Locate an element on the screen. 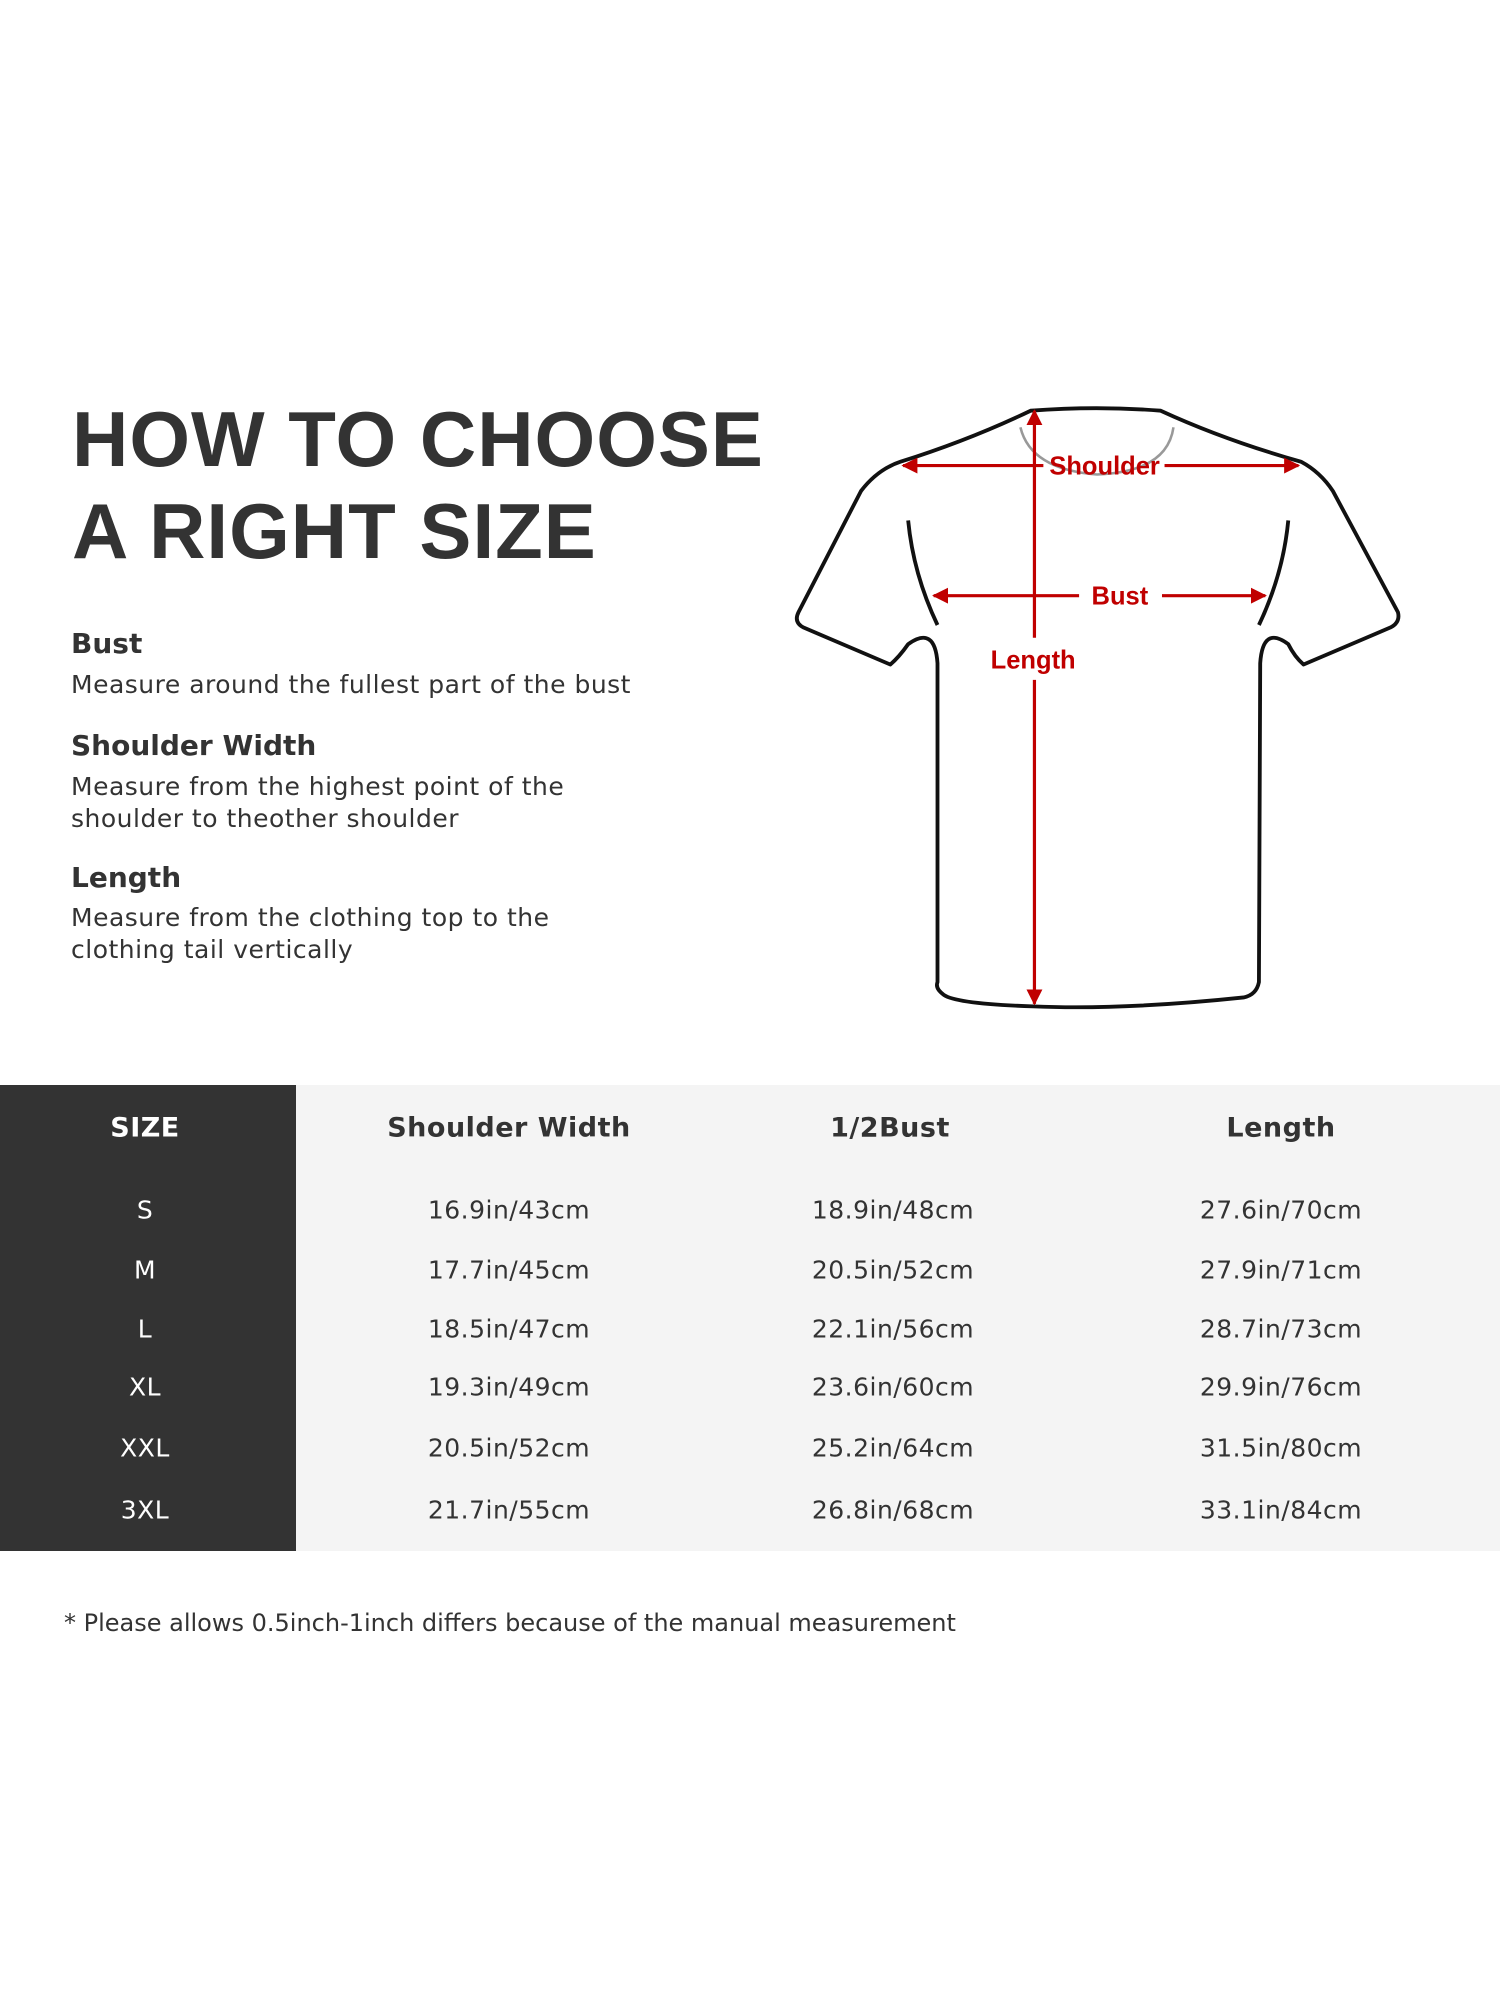 The height and width of the screenshot is (2000, 1500). length-desc-2: clothing tail vertically is located at coordinates (212, 949).